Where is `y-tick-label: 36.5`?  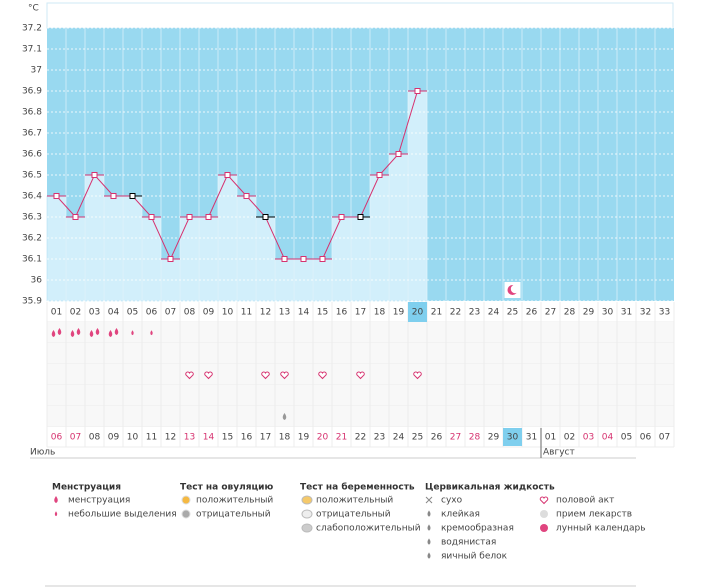
y-tick-label: 36.5 is located at coordinates (32, 176).